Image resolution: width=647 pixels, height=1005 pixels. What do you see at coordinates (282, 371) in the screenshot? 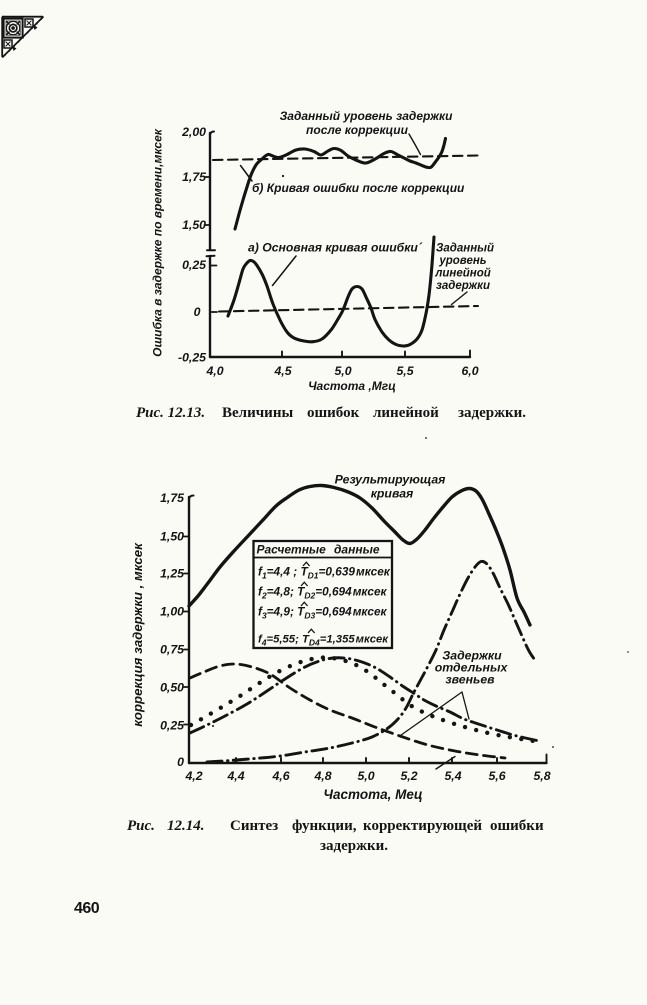
I see `svg-text: 4,5` at bounding box center [282, 371].